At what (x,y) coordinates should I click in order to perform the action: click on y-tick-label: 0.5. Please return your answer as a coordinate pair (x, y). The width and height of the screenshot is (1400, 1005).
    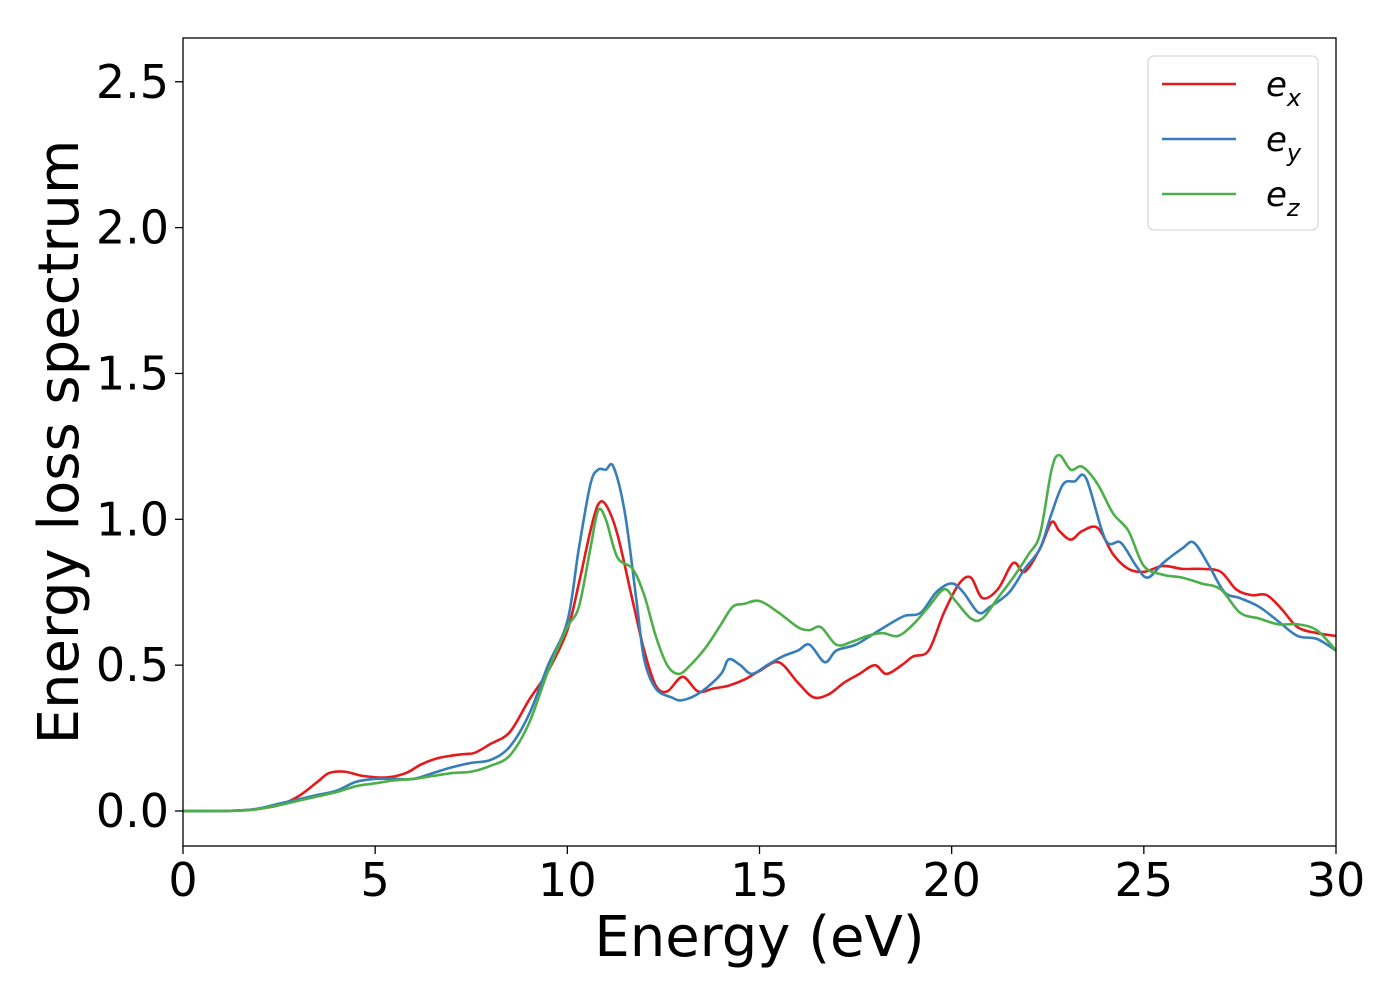
    Looking at the image, I should click on (132, 665).